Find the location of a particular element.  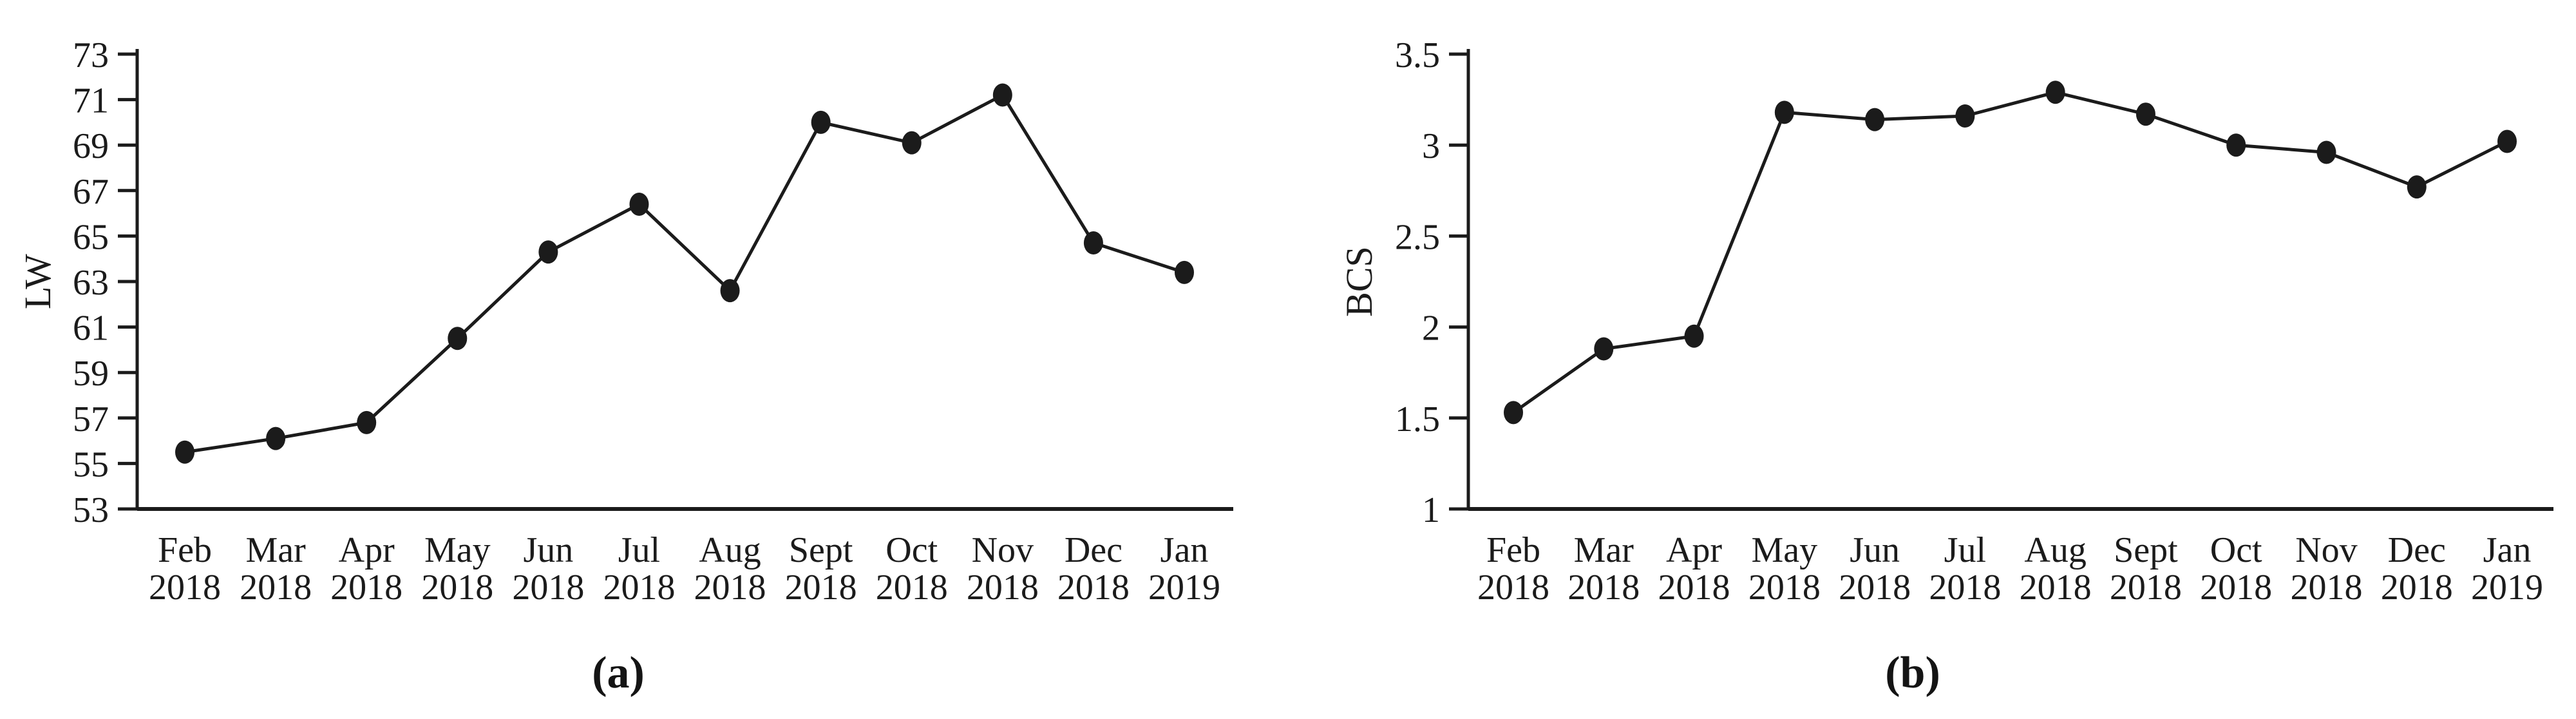

panel-a-caption: (a) is located at coordinates (619, 673).